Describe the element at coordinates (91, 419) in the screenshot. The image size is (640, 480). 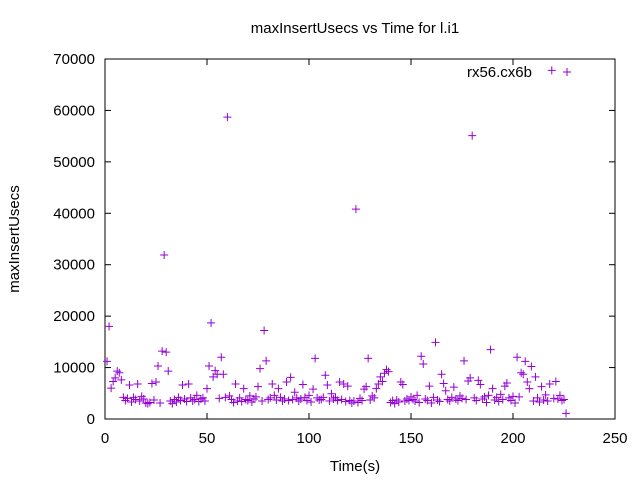
I see `y-tick-label: 0` at that location.